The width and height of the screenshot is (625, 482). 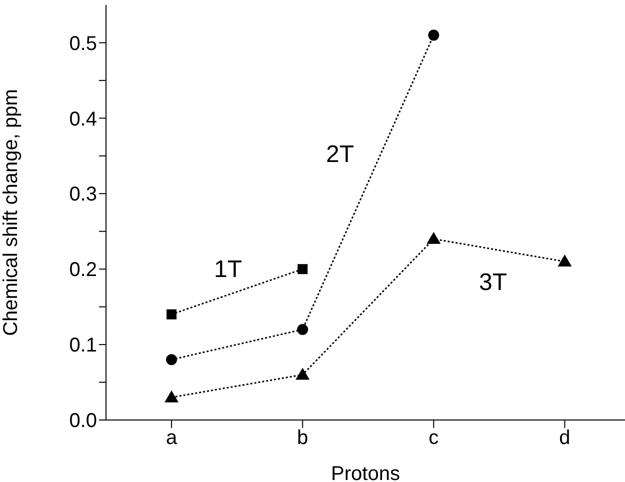 I want to click on series-label: 1T, so click(x=228, y=270).